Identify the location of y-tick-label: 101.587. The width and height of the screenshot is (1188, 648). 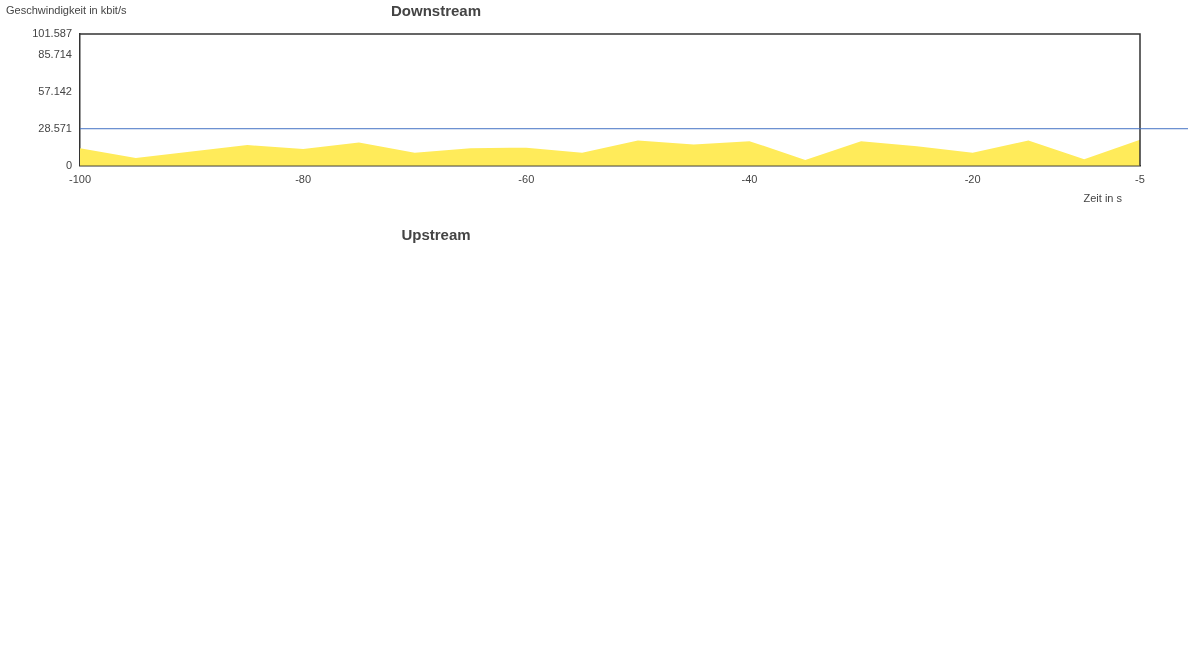
(52, 33).